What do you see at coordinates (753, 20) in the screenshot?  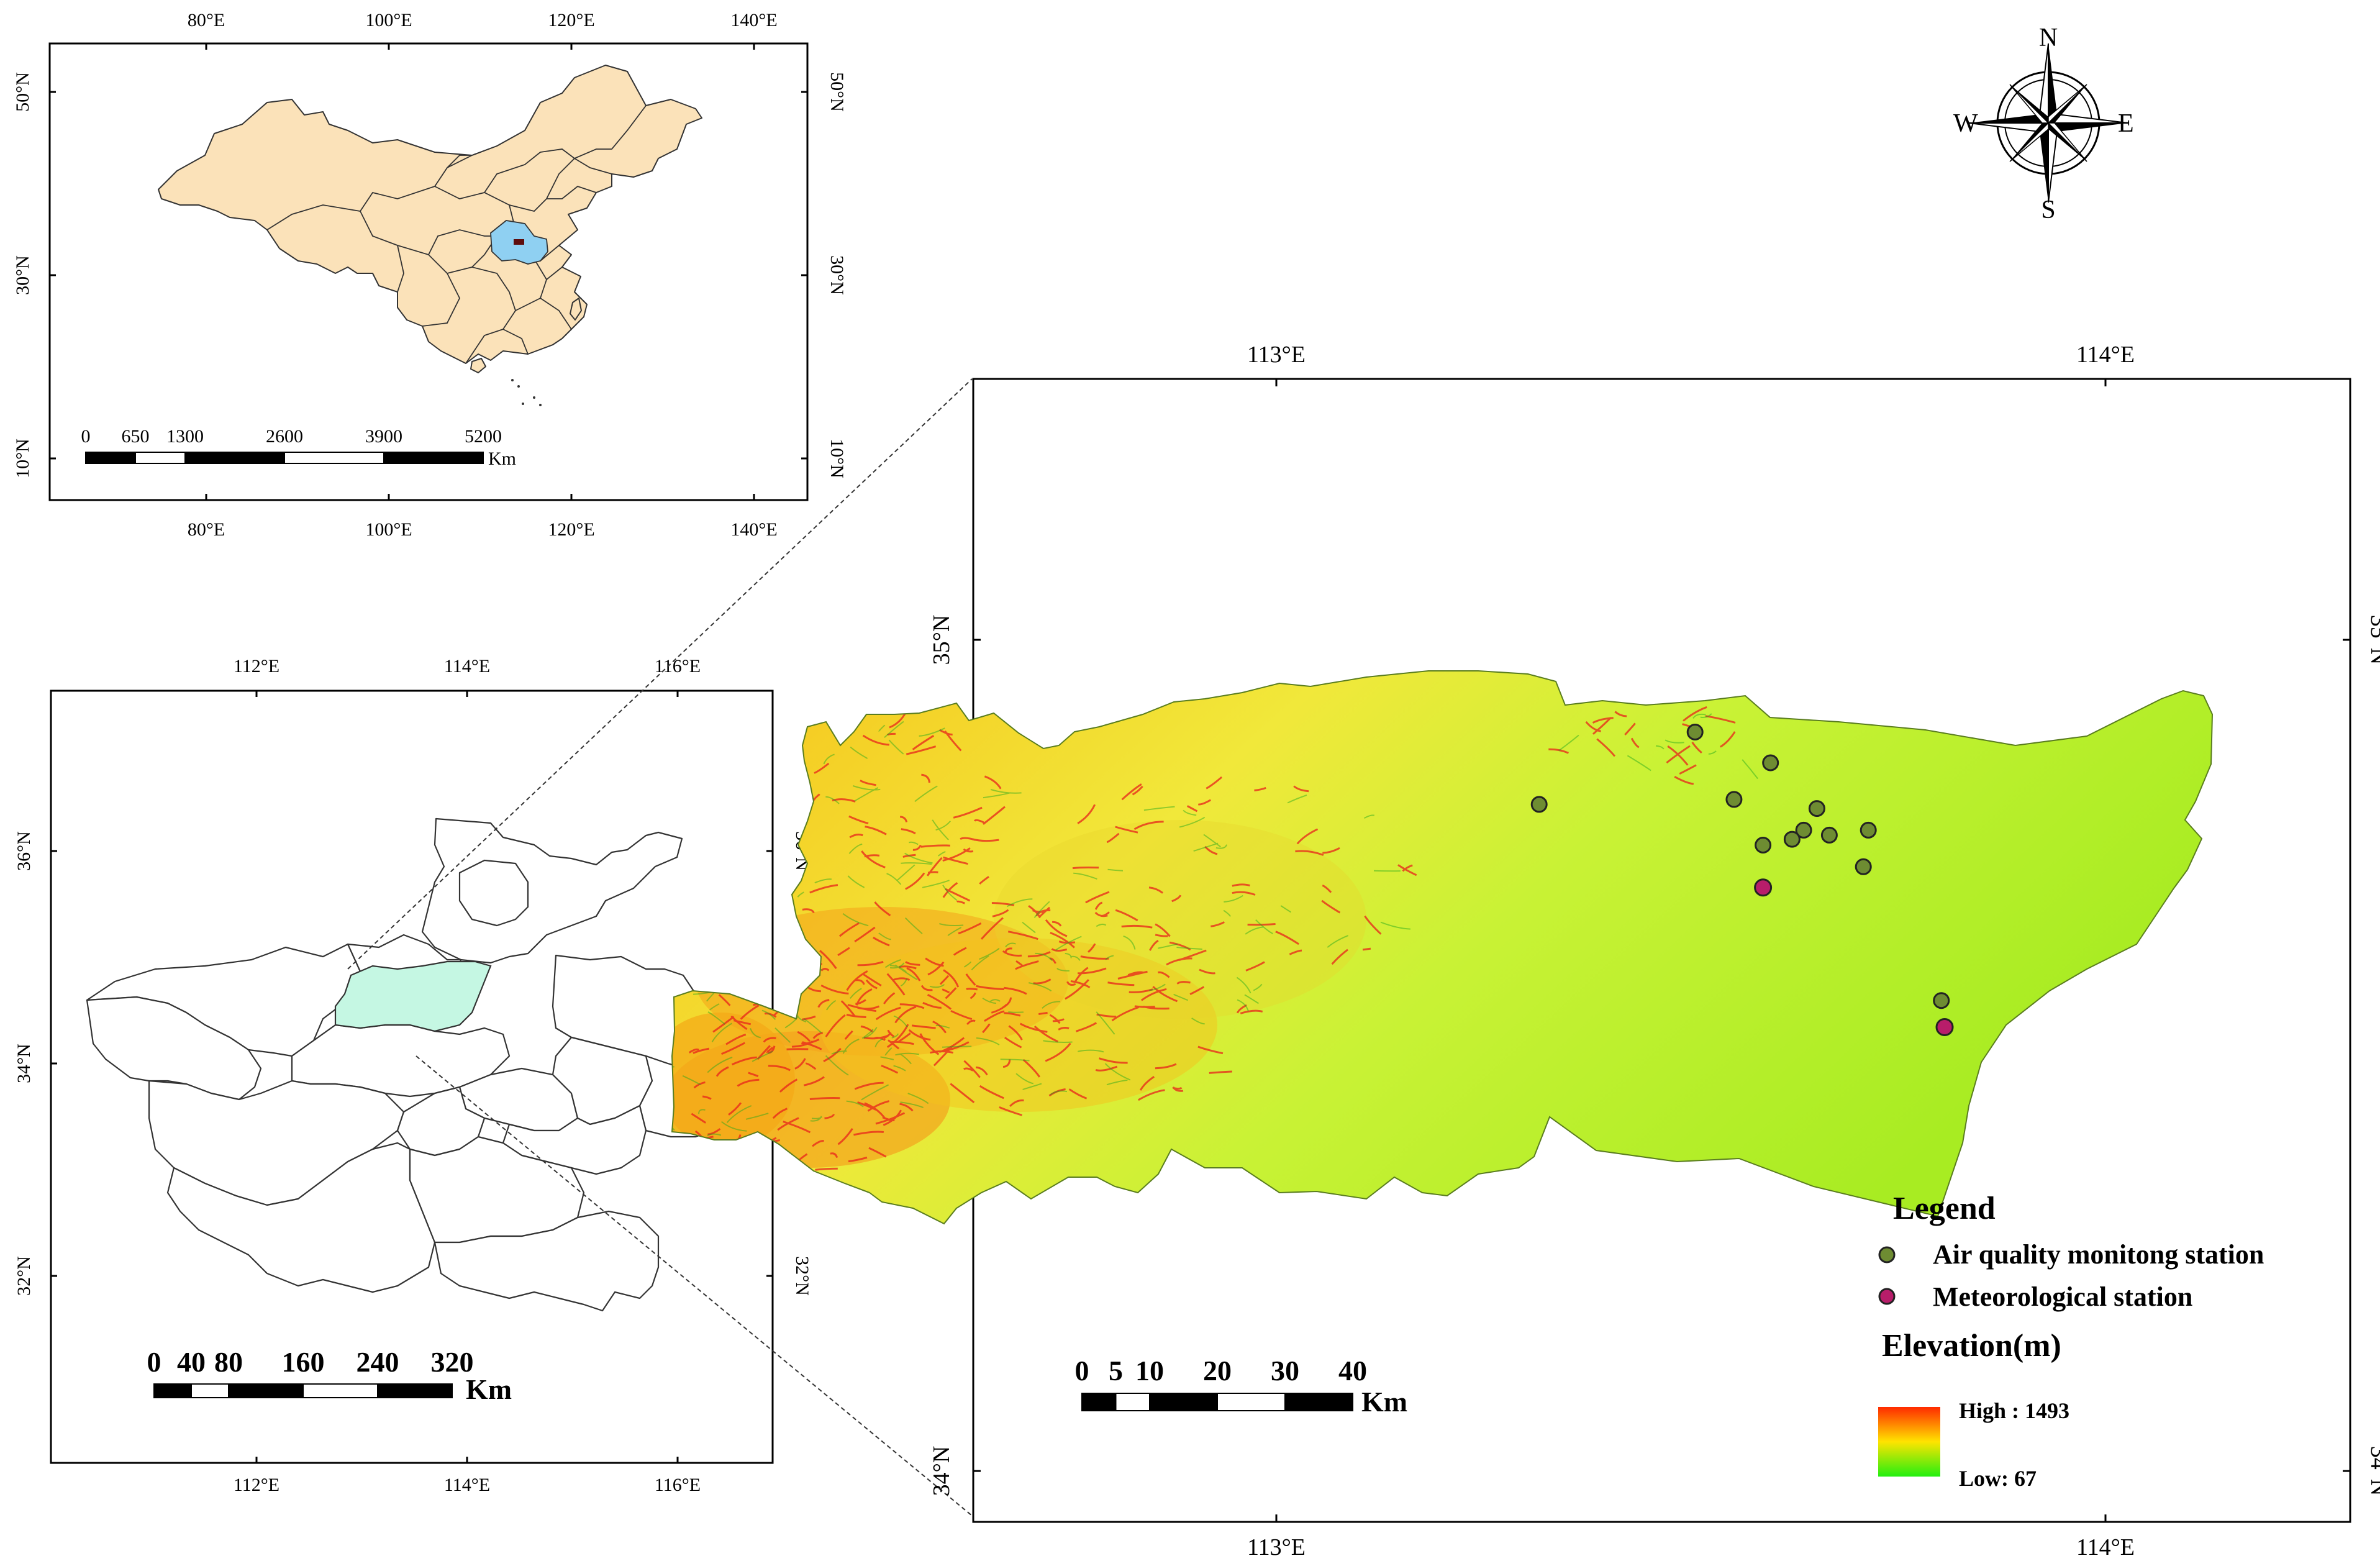 I see `lon-label: 140°E` at bounding box center [753, 20].